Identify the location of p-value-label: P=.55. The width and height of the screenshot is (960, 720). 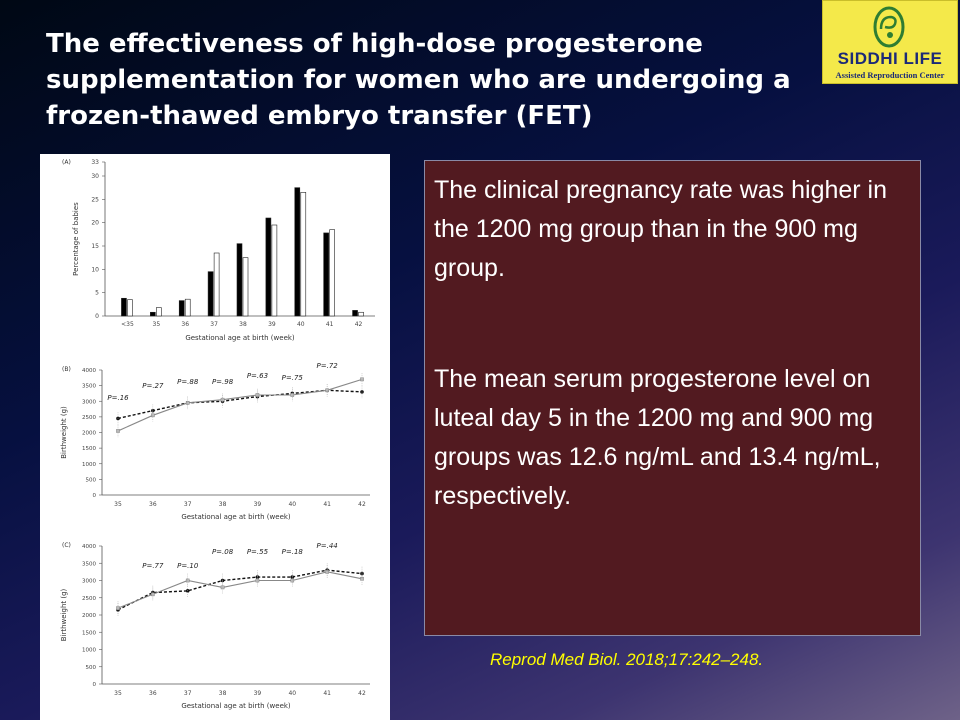
(258, 552).